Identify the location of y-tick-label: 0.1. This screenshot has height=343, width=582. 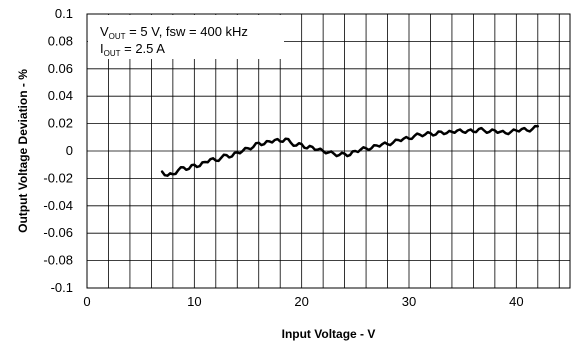
(64, 13).